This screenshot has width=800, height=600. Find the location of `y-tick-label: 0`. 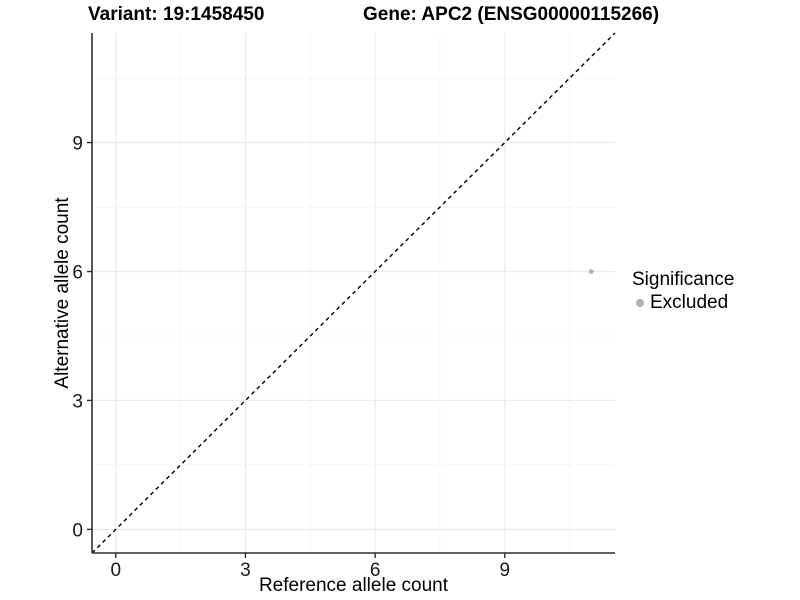

y-tick-label: 0 is located at coordinates (77, 530).